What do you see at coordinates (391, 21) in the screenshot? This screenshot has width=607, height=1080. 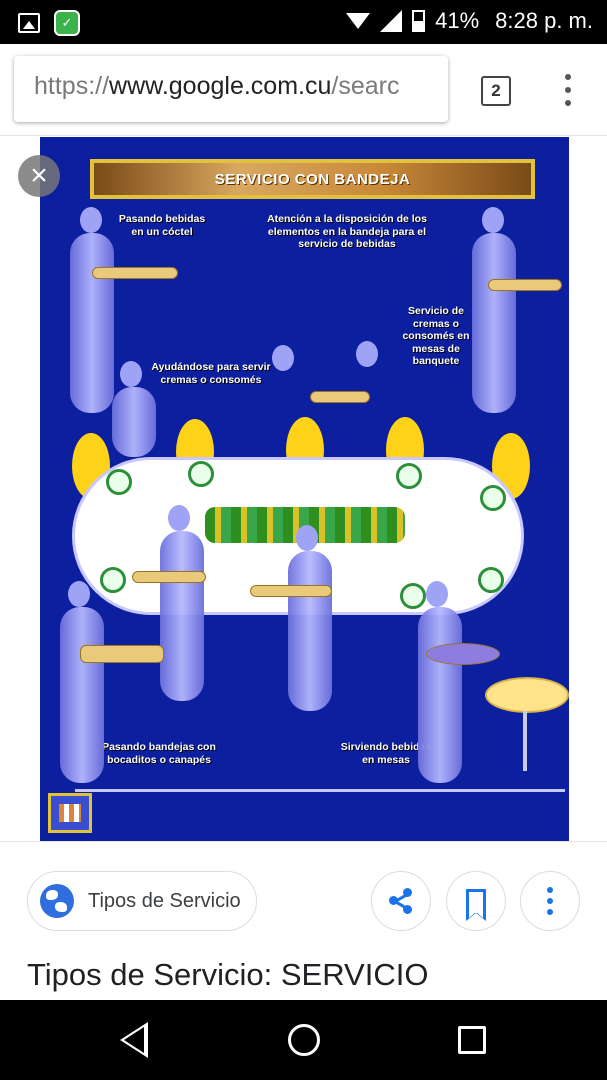 I see `signal-icon` at bounding box center [391, 21].